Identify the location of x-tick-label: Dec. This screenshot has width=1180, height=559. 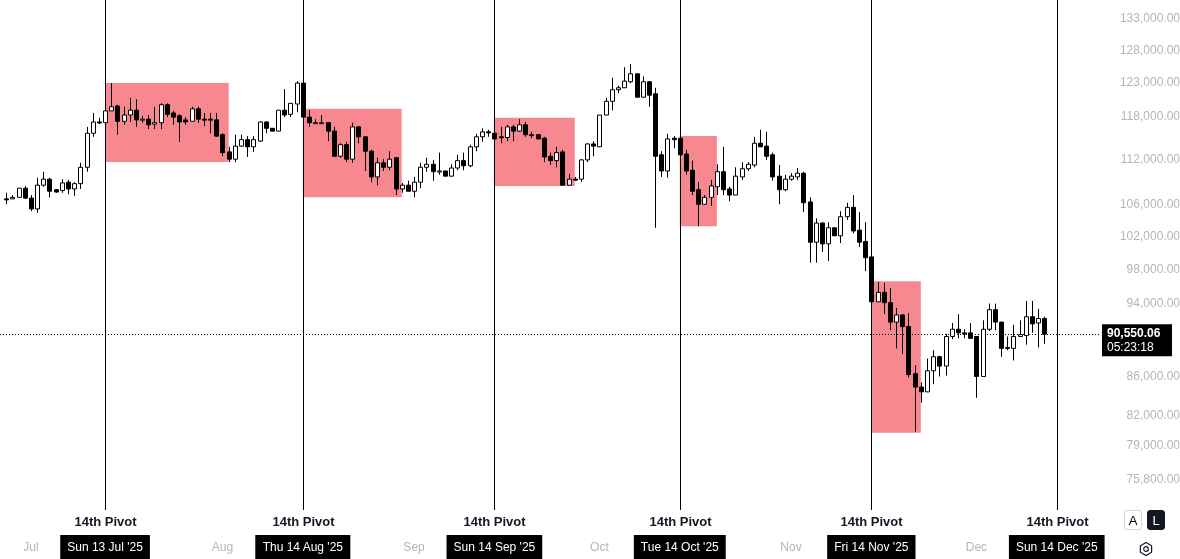
(976, 546).